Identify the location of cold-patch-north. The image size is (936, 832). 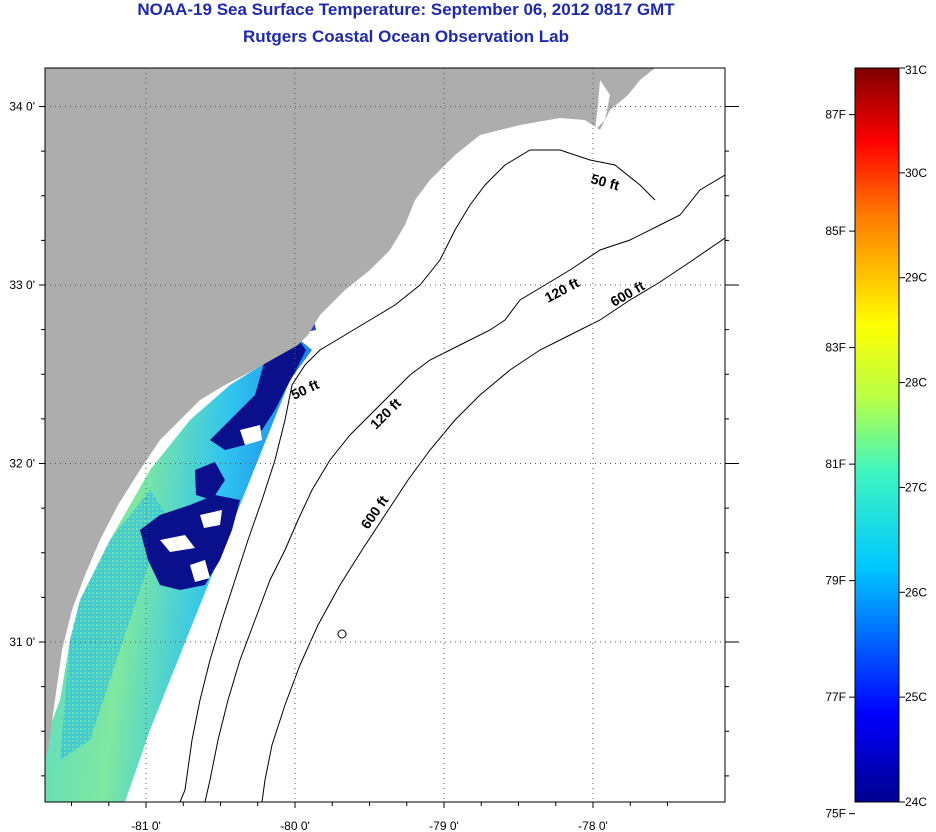
(258, 396).